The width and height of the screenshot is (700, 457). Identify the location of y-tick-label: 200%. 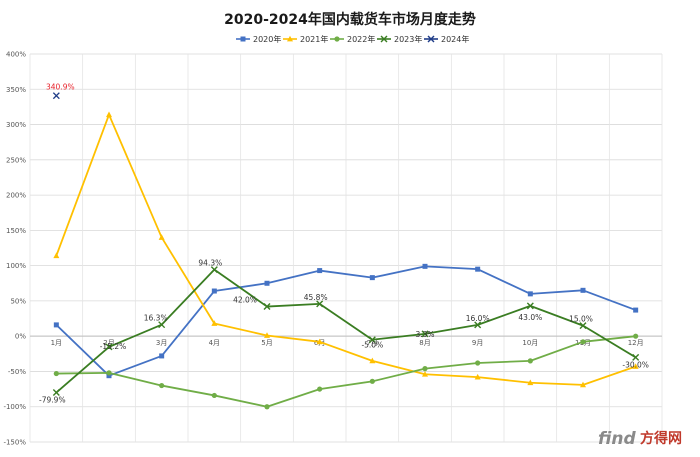
(16, 196).